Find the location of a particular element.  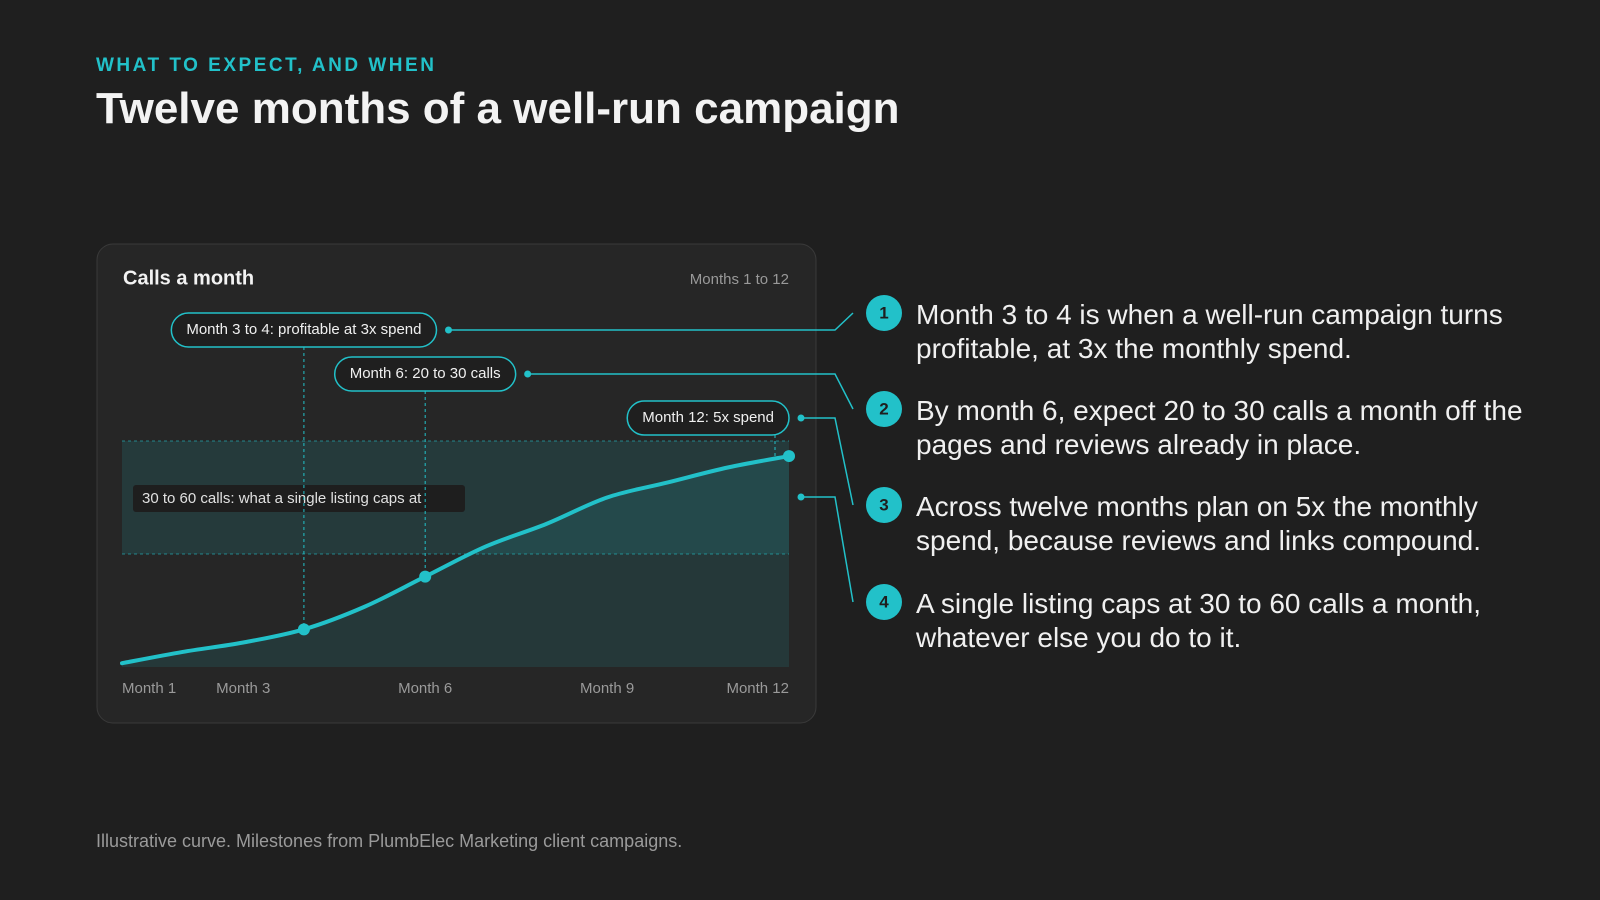

note-number: 2 is located at coordinates (883, 408).